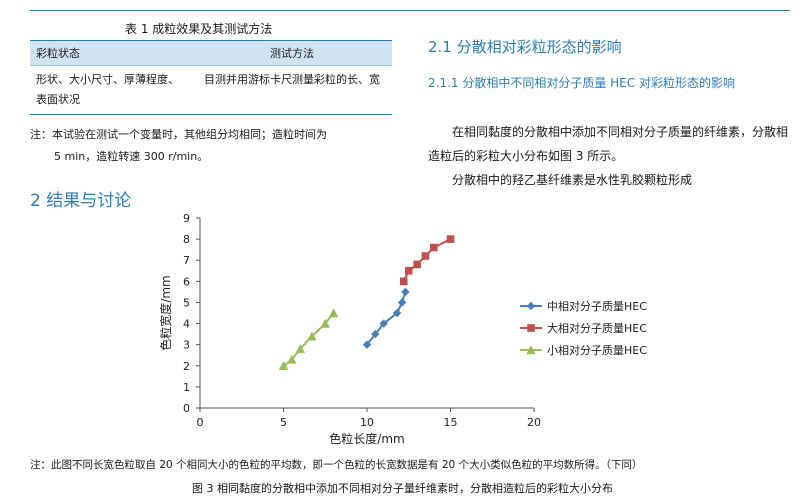 This screenshot has width=805, height=502. Describe the element at coordinates (572, 180) in the screenshot. I see `body-paragraph-2: 分散相中的羟乙基纤维素是水性乳胶颗粒形成` at that location.